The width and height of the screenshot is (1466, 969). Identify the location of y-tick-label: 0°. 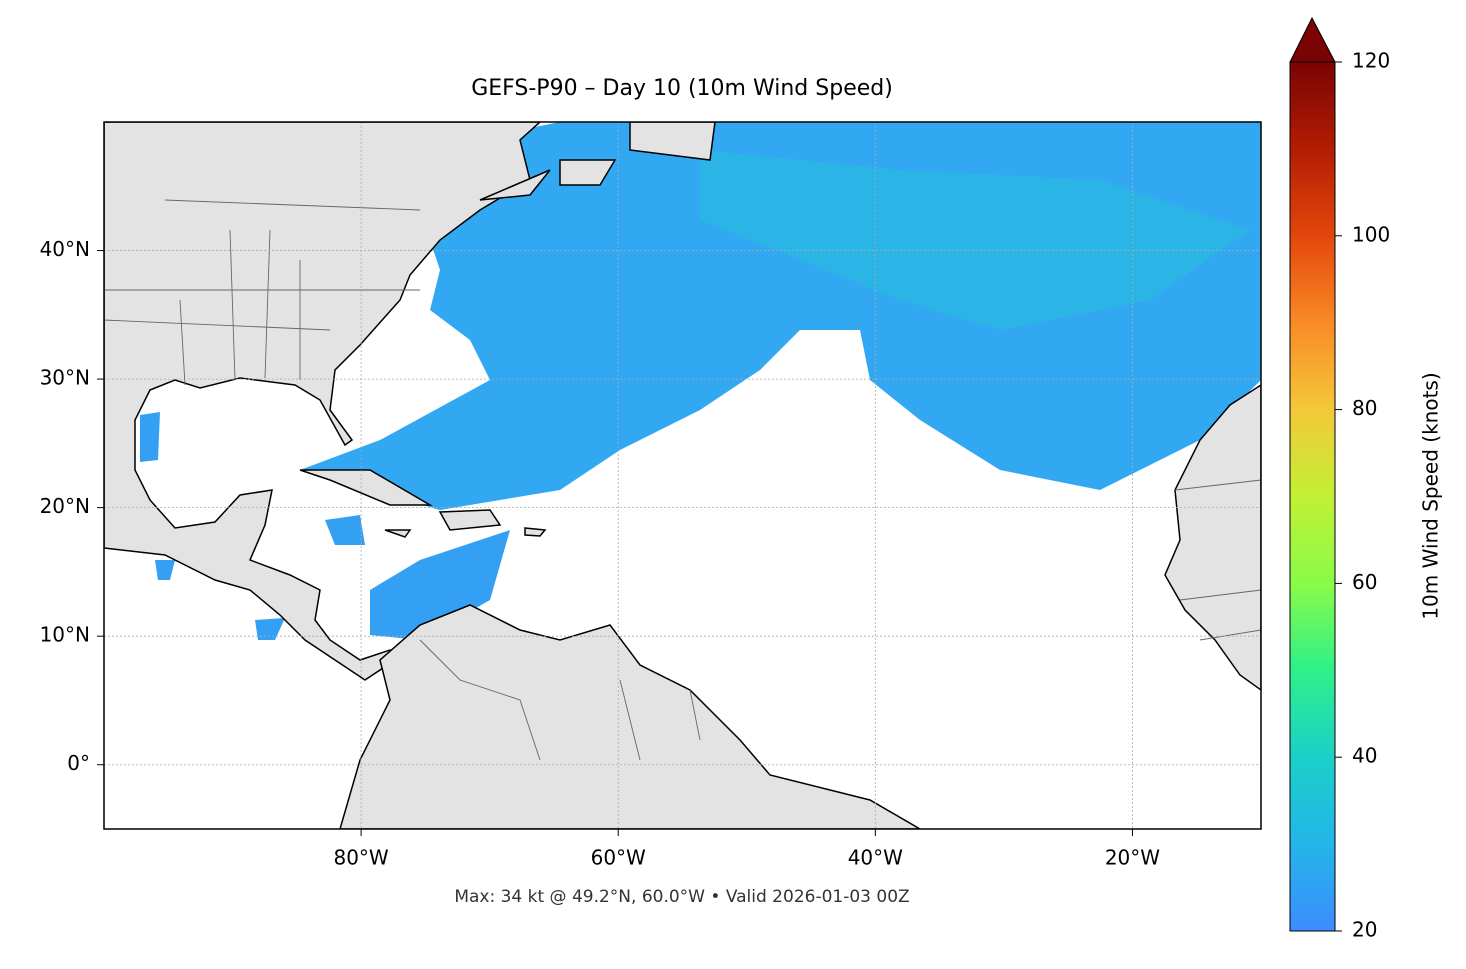
(78, 763).